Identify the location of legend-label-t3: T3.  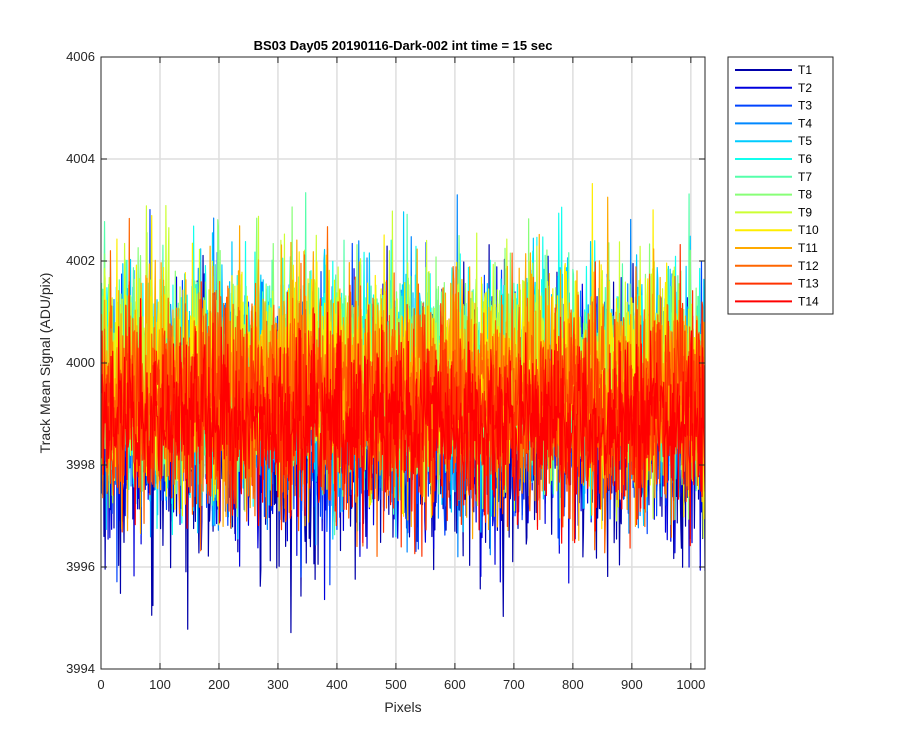
(805, 106).